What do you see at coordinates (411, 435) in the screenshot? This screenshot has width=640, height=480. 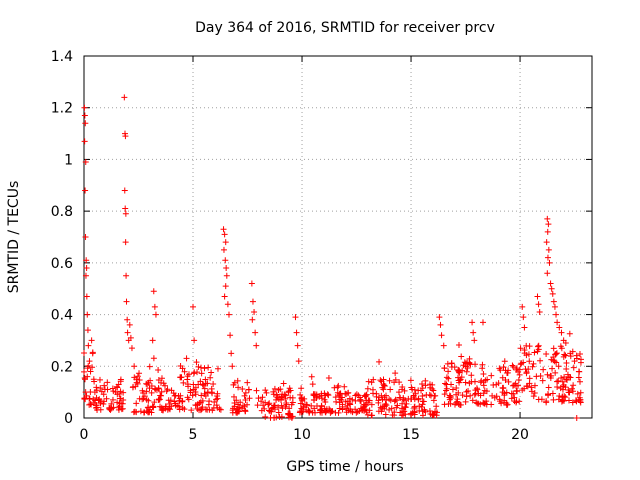 I see `x-tick-label: 15` at bounding box center [411, 435].